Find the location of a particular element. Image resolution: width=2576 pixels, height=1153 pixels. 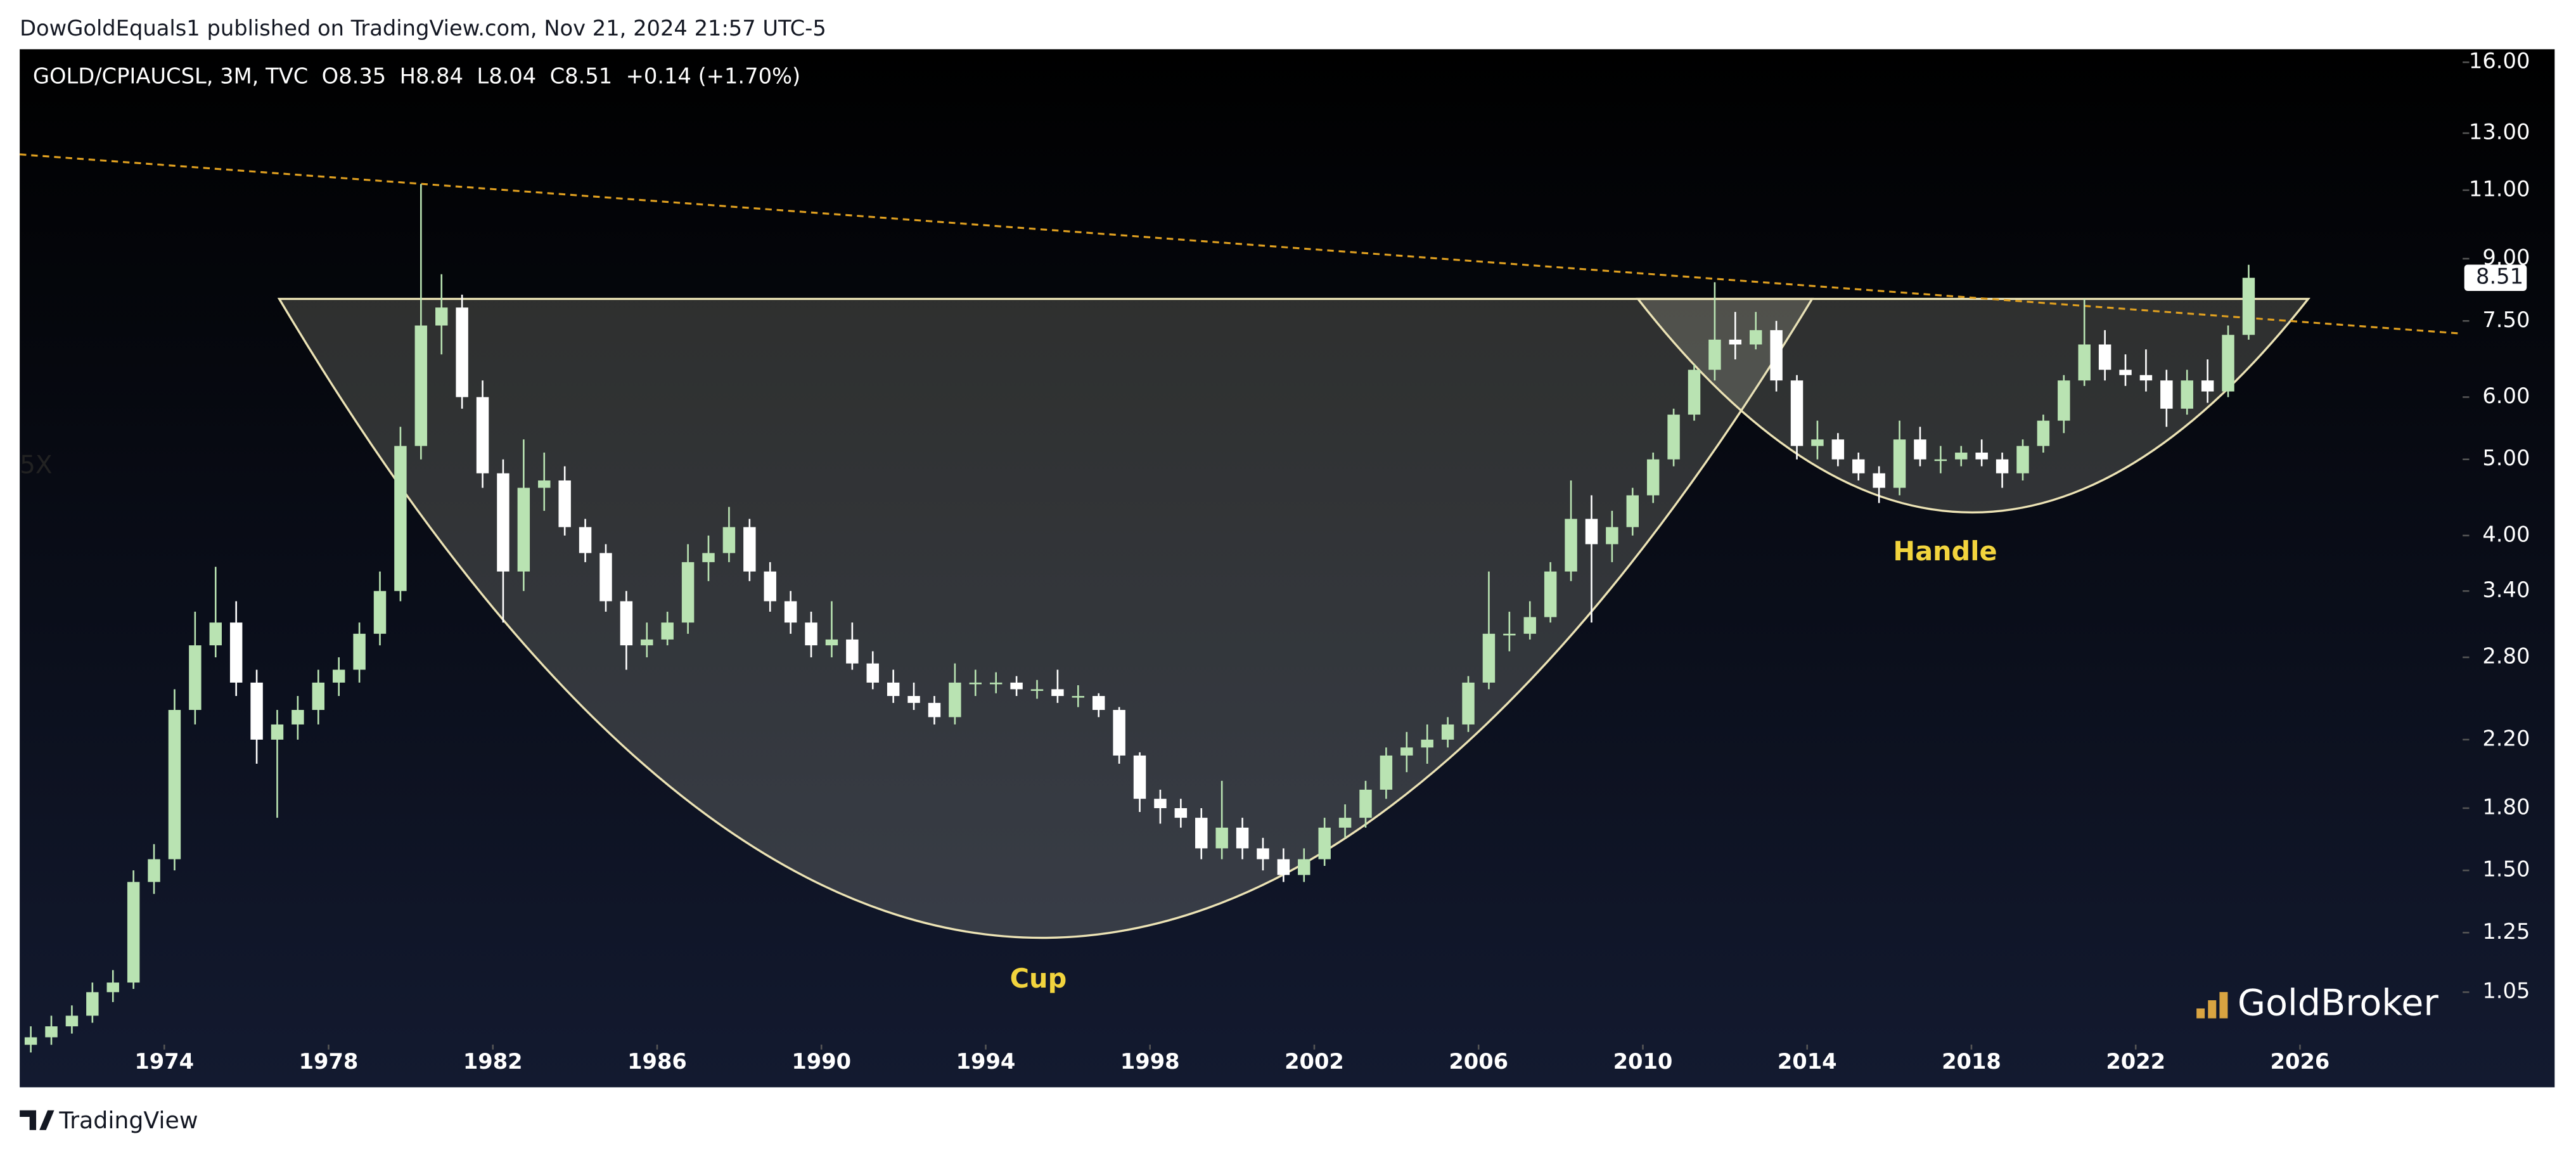

y-tick-label: 3.40 is located at coordinates (2506, 590).